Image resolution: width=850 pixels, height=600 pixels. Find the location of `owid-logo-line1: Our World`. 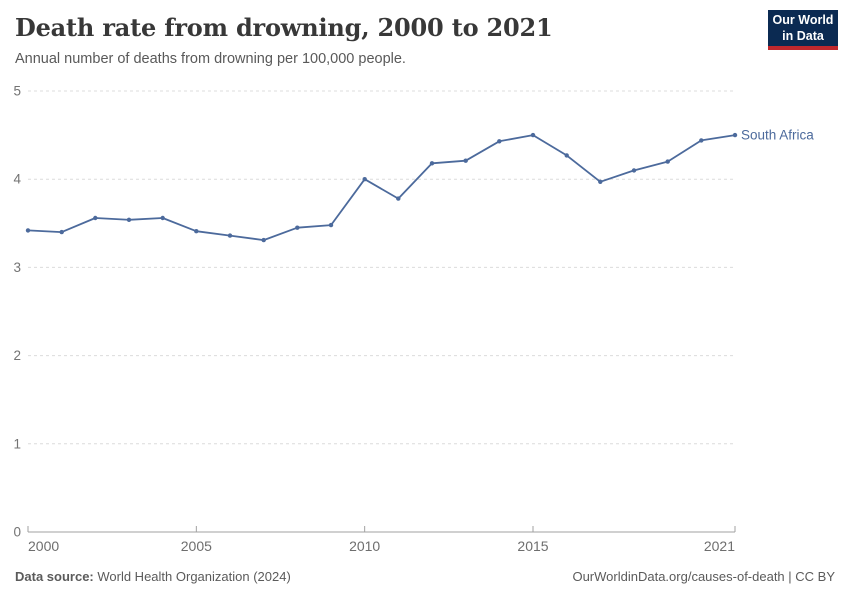

owid-logo-line1: Our World is located at coordinates (803, 19).